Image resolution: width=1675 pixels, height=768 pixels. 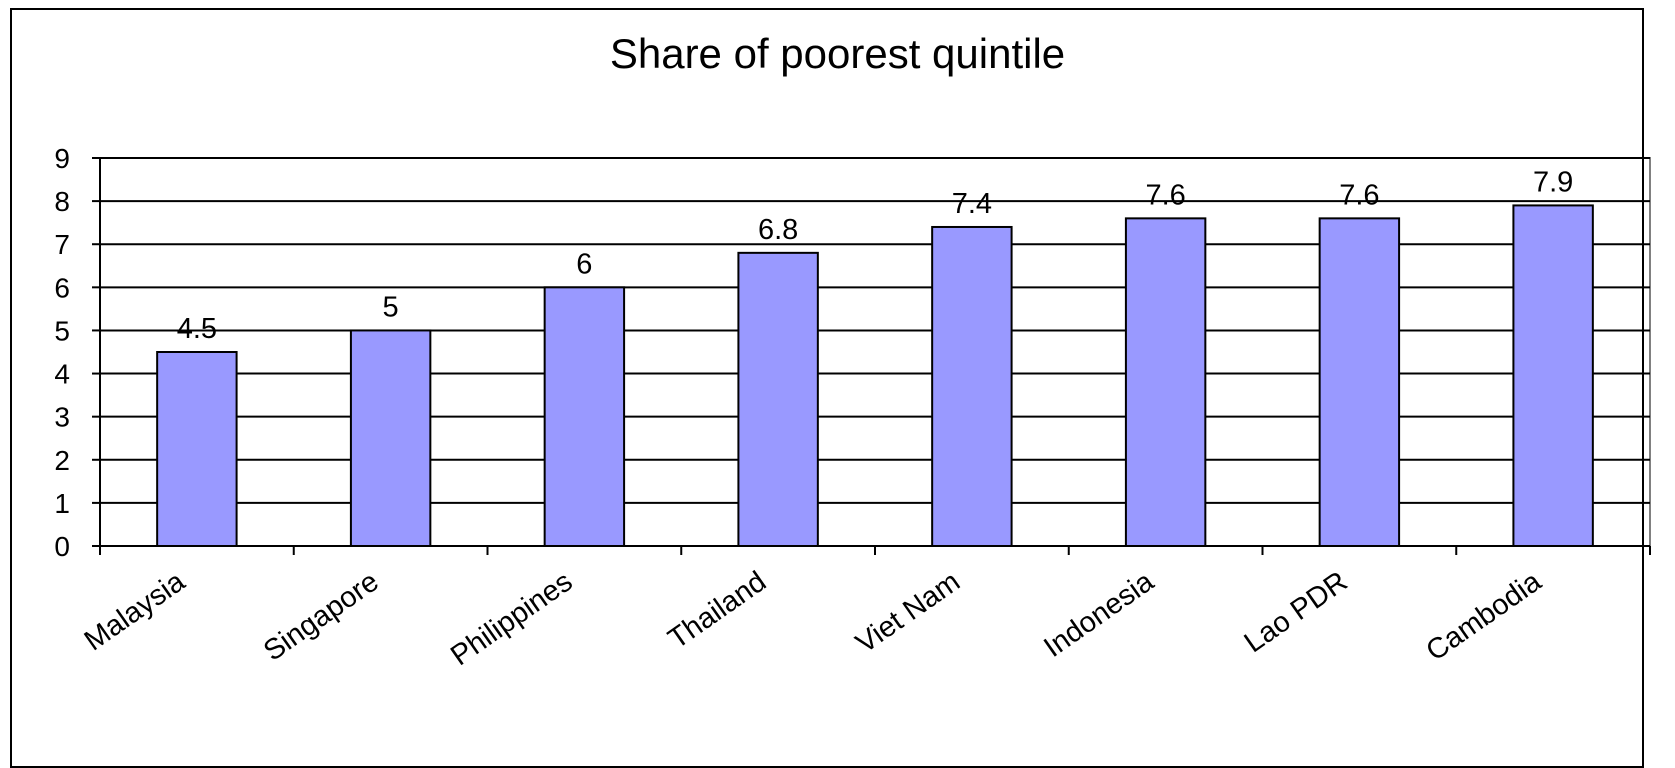 What do you see at coordinates (62, 201) in the screenshot?
I see `y-tick-label: 8` at bounding box center [62, 201].